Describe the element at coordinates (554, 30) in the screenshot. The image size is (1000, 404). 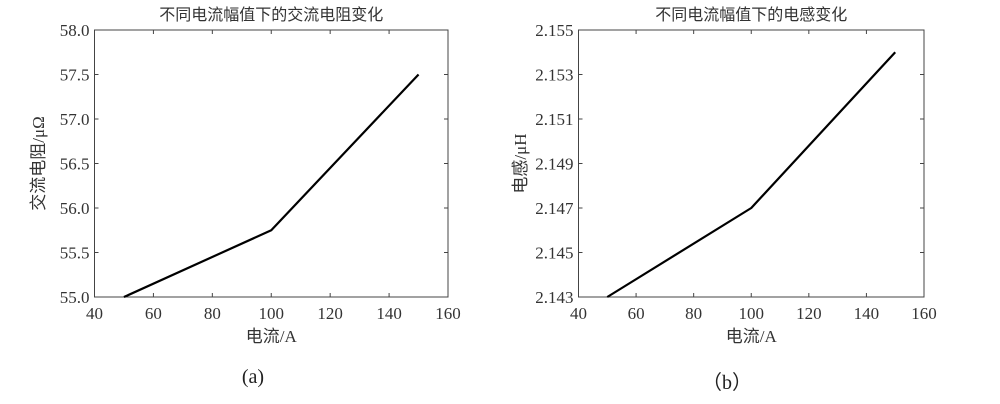
I see `y-tick-label: 2.155` at that location.